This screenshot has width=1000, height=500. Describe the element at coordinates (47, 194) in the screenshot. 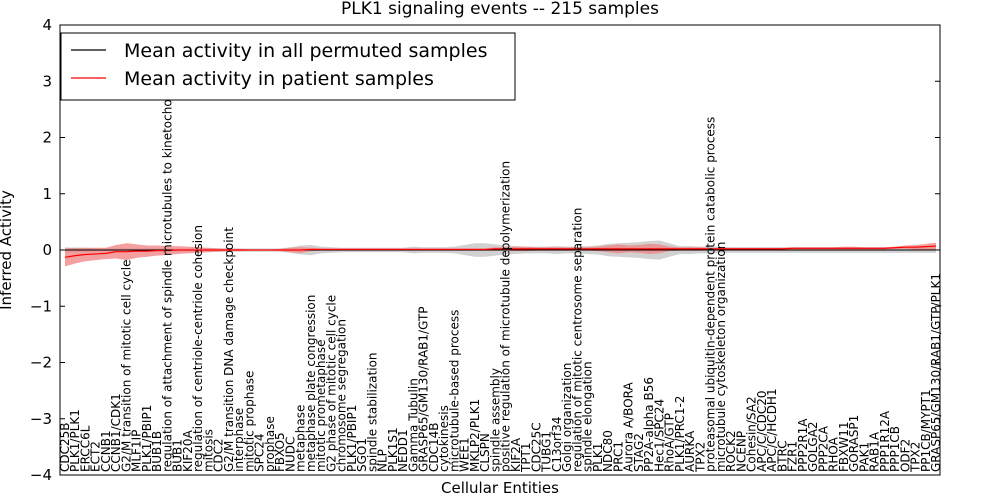

I see `y-tick-label: 1` at that location.